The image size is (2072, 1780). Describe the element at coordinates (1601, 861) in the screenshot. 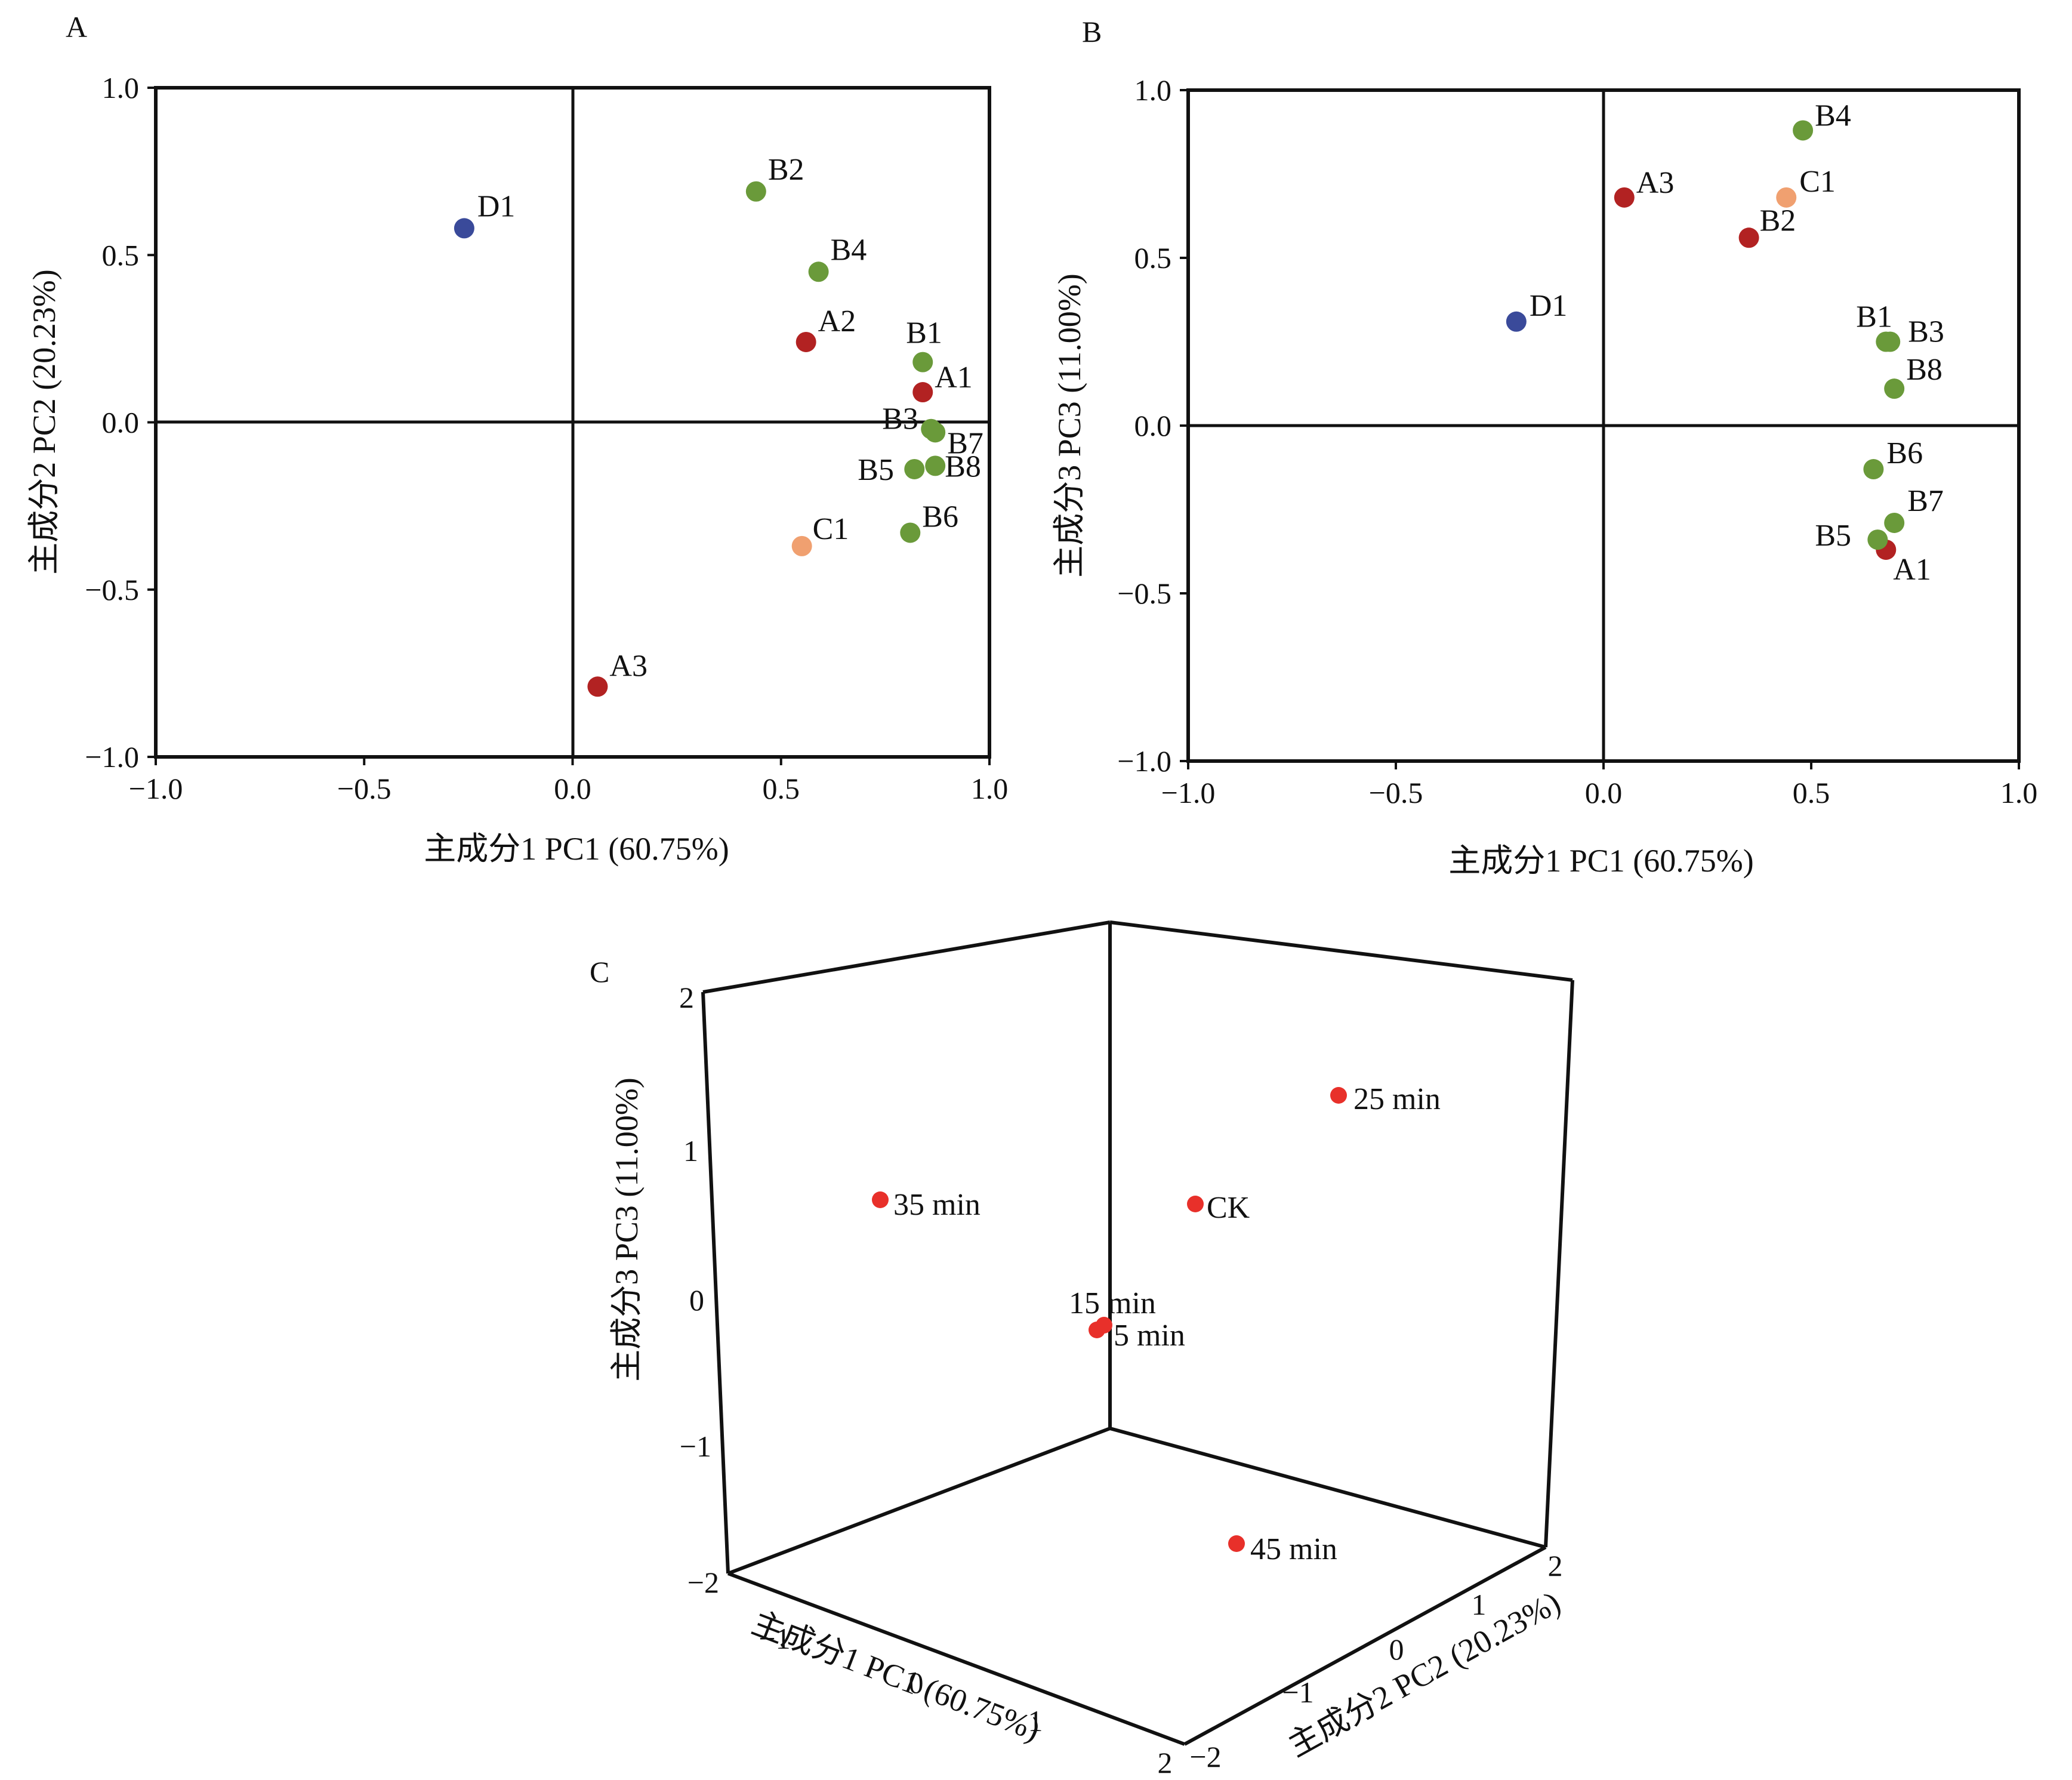

I see `panel-b-xlabel: 主成分1 PC1 (60.75%)` at that location.